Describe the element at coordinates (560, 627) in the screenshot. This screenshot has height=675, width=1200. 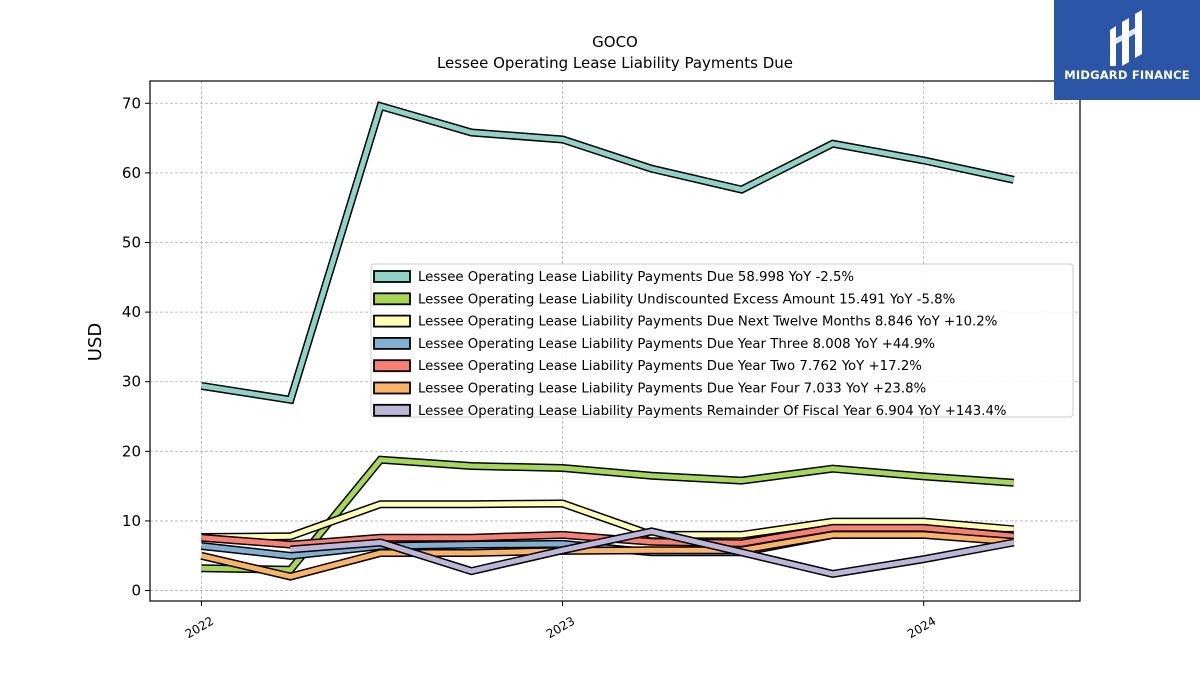
I see `x-tick-label: 2023` at that location.